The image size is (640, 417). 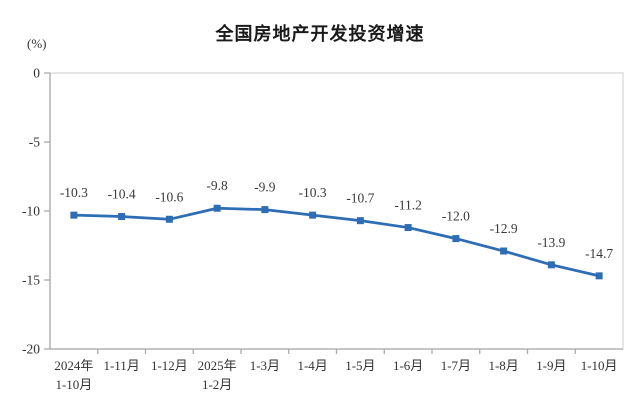 I want to click on data-label: -14.7, so click(x=599, y=253).